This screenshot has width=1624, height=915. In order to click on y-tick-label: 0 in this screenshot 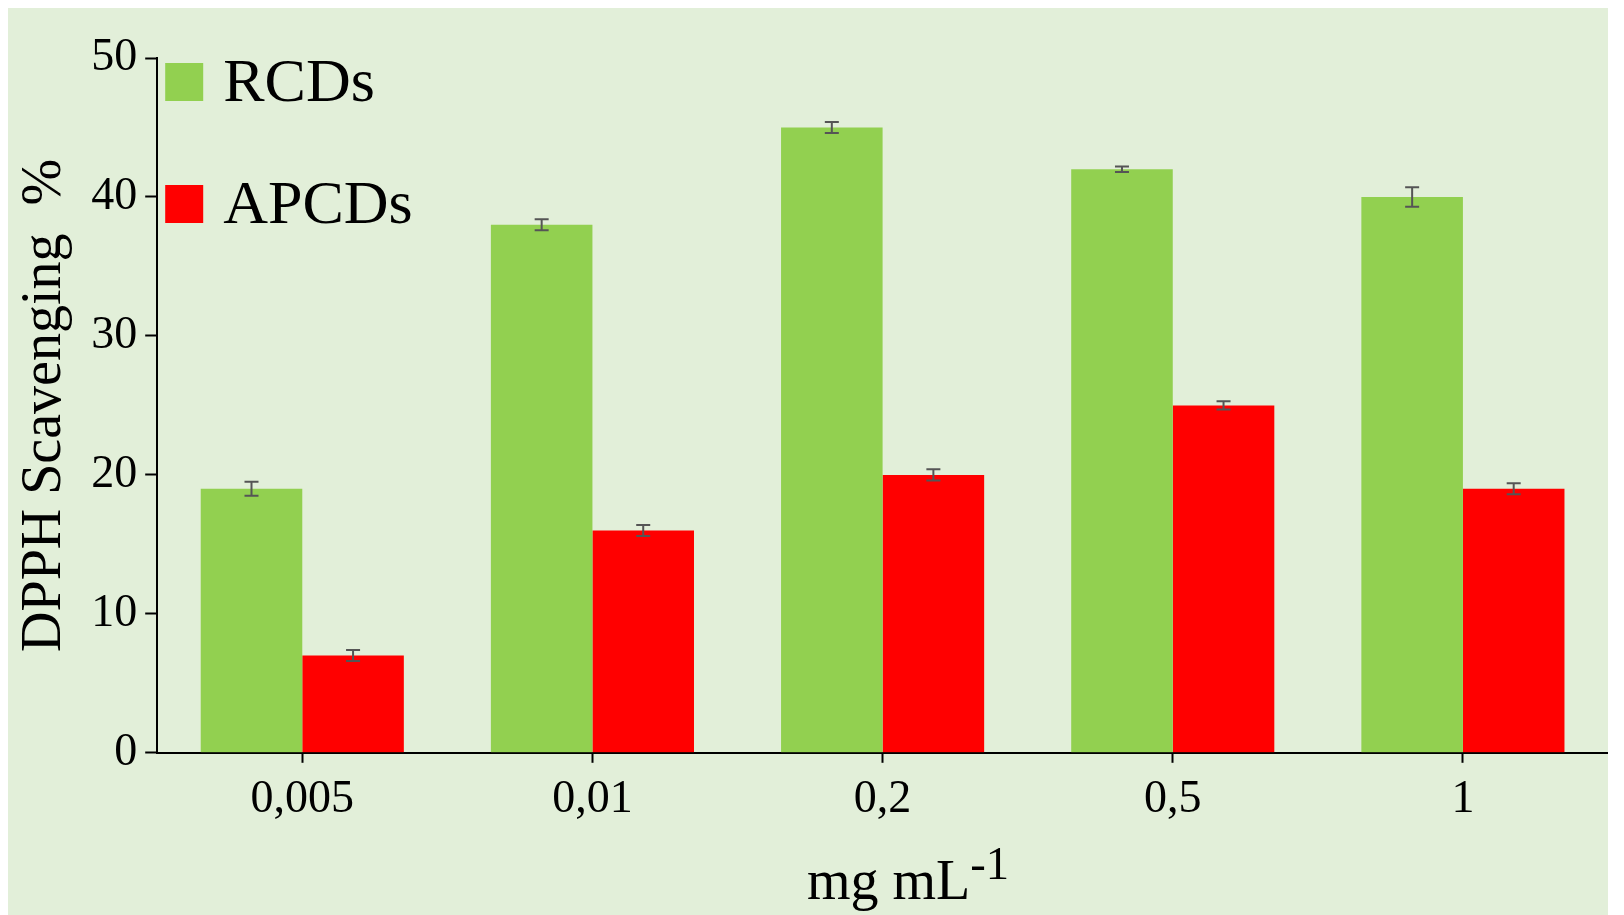, I will do `click(126, 749)`.